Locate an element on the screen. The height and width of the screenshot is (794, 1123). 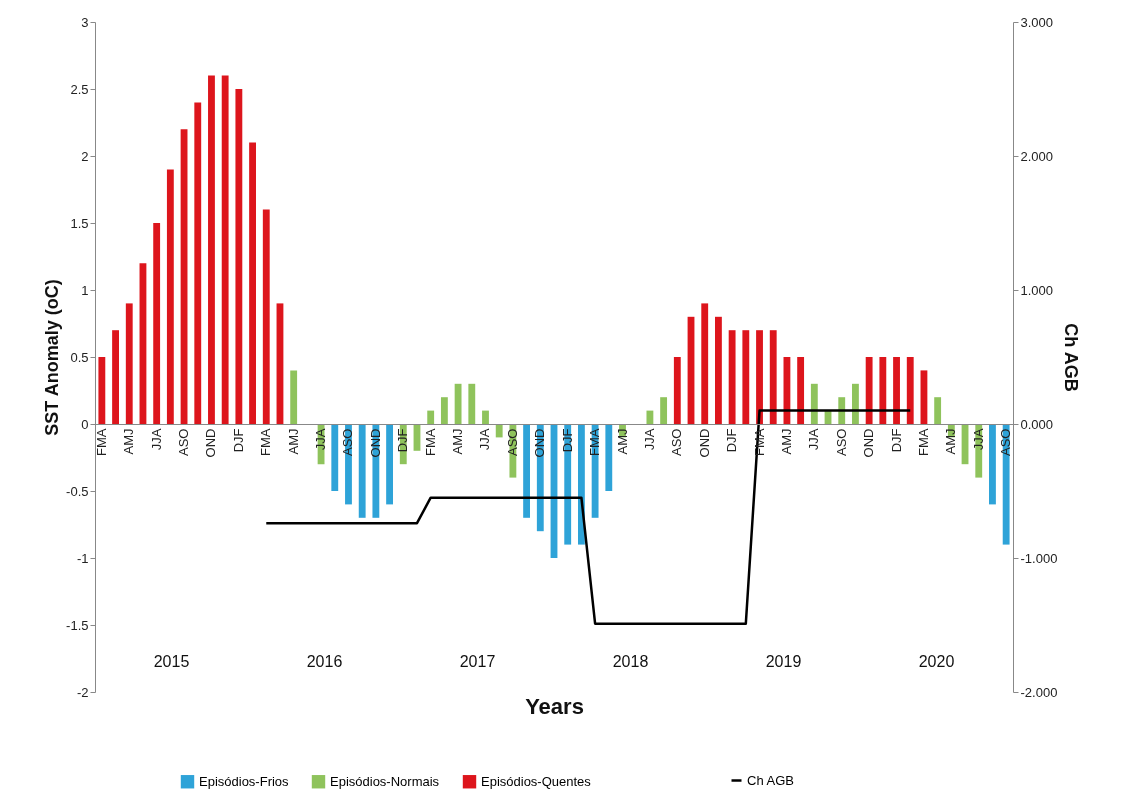
y2-tick-label: -2.000 is located at coordinates (1039, 692).